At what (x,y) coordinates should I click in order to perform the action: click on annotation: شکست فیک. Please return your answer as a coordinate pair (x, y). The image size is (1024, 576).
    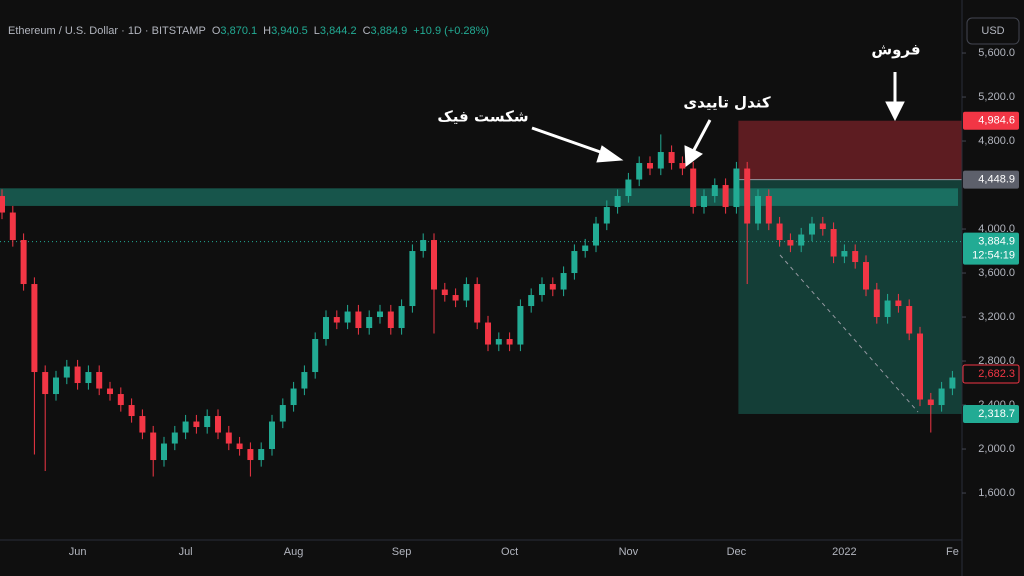
    Looking at the image, I should click on (482, 117).